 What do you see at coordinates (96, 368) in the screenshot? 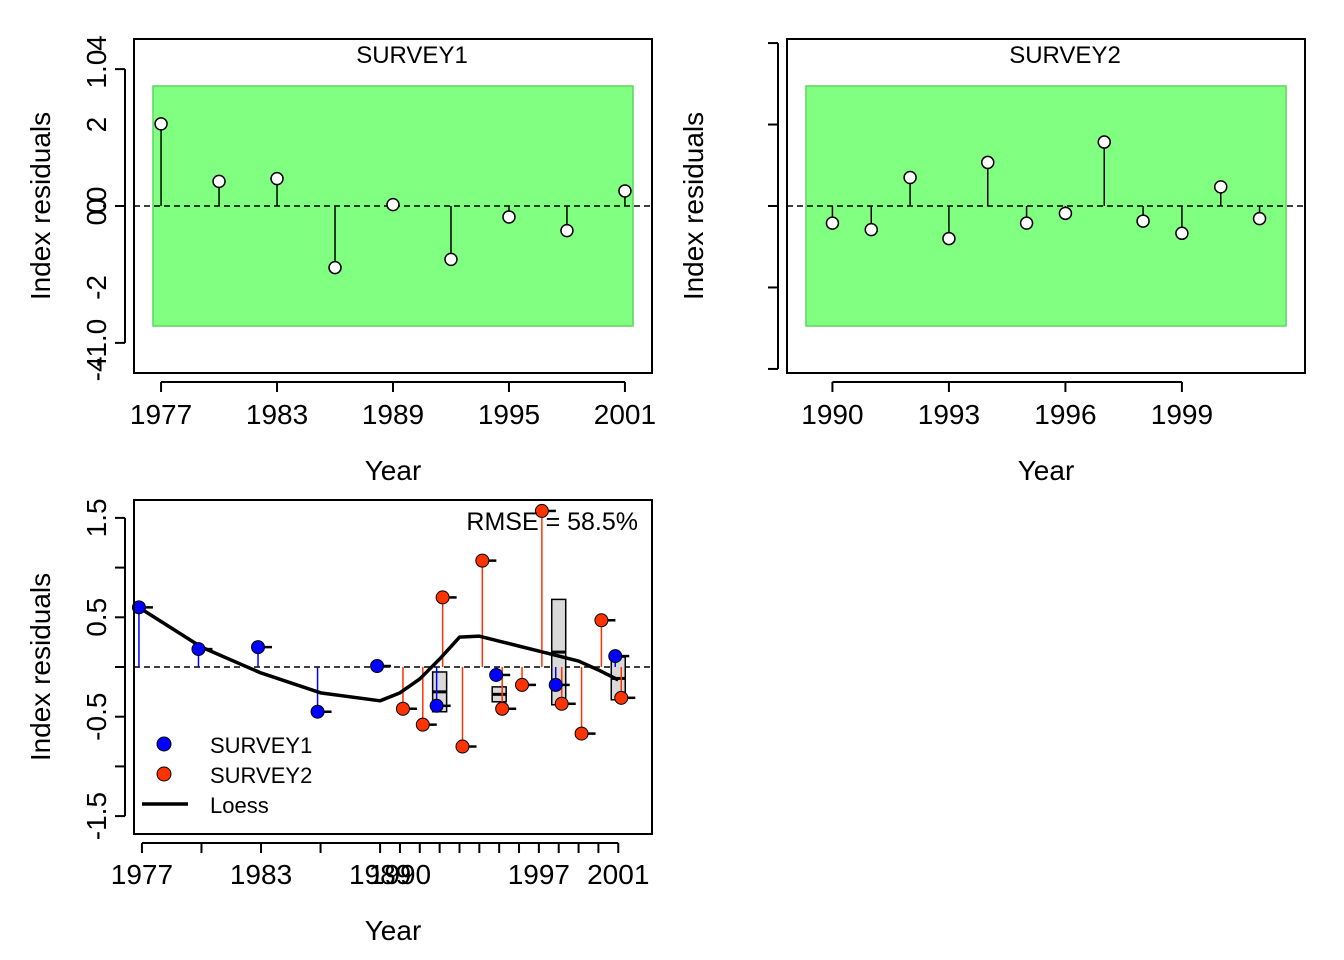
I see `survey2-y-tick-label: -4` at bounding box center [96, 368].